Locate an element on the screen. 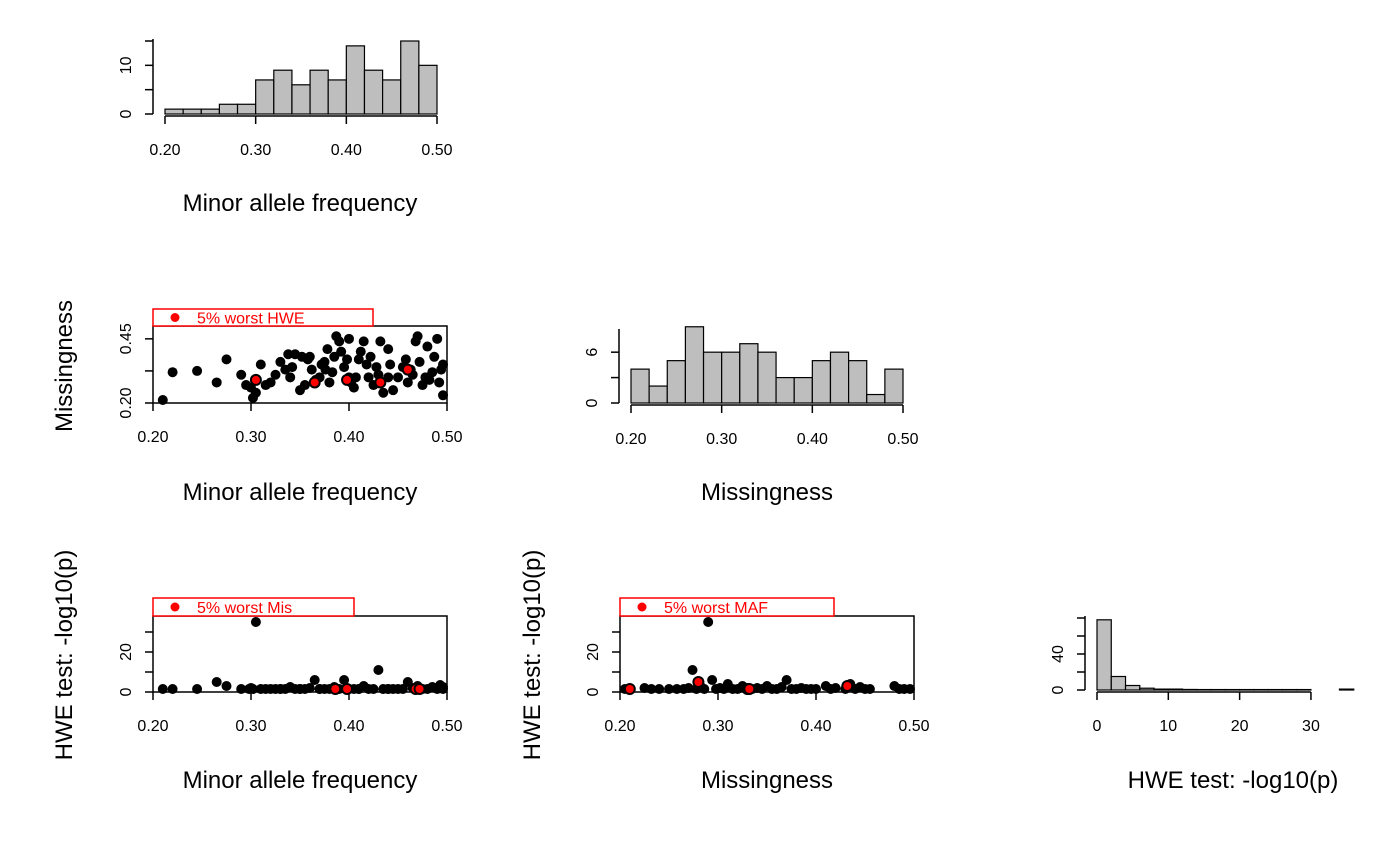 This screenshot has width=1400, height=866. x-tick-label: 0 is located at coordinates (1097, 726).